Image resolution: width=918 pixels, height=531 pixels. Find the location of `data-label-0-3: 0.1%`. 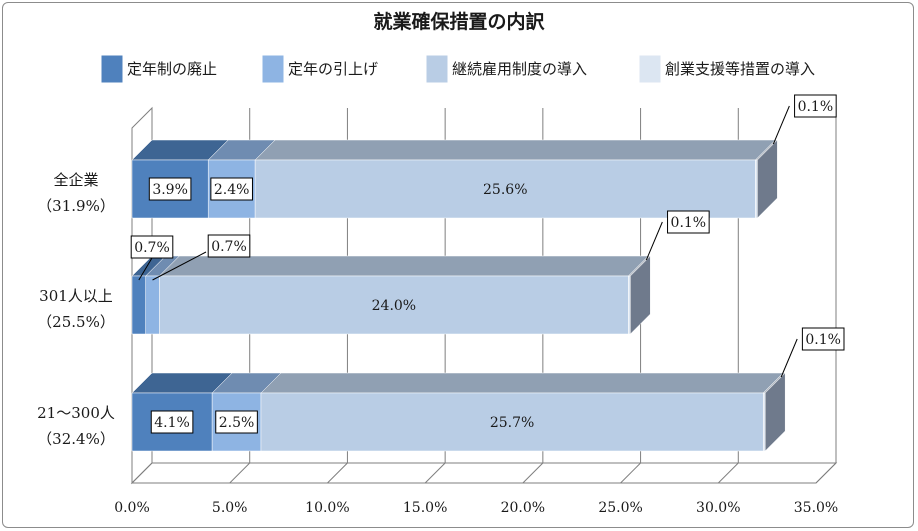

data-label-0-3: 0.1% is located at coordinates (816, 107).